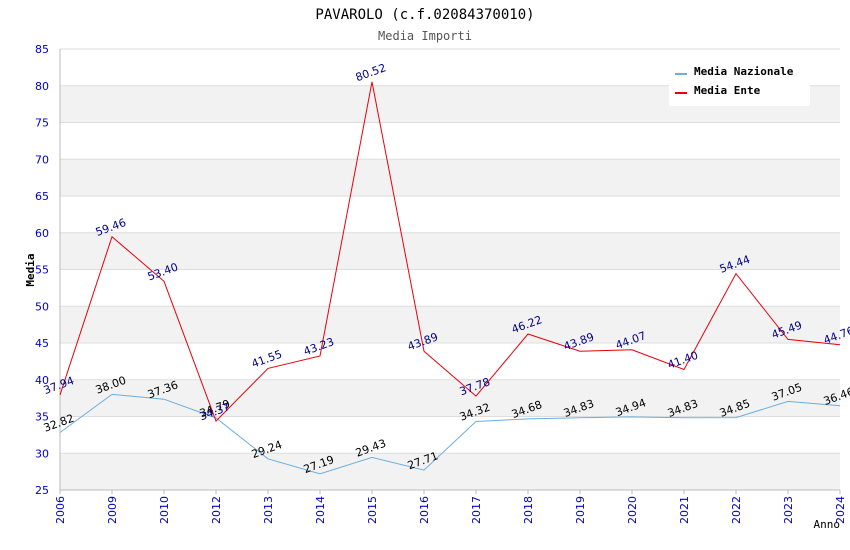 This screenshot has height=550, width=850. I want to click on x-tick-2024: 2024, so click(840, 510).